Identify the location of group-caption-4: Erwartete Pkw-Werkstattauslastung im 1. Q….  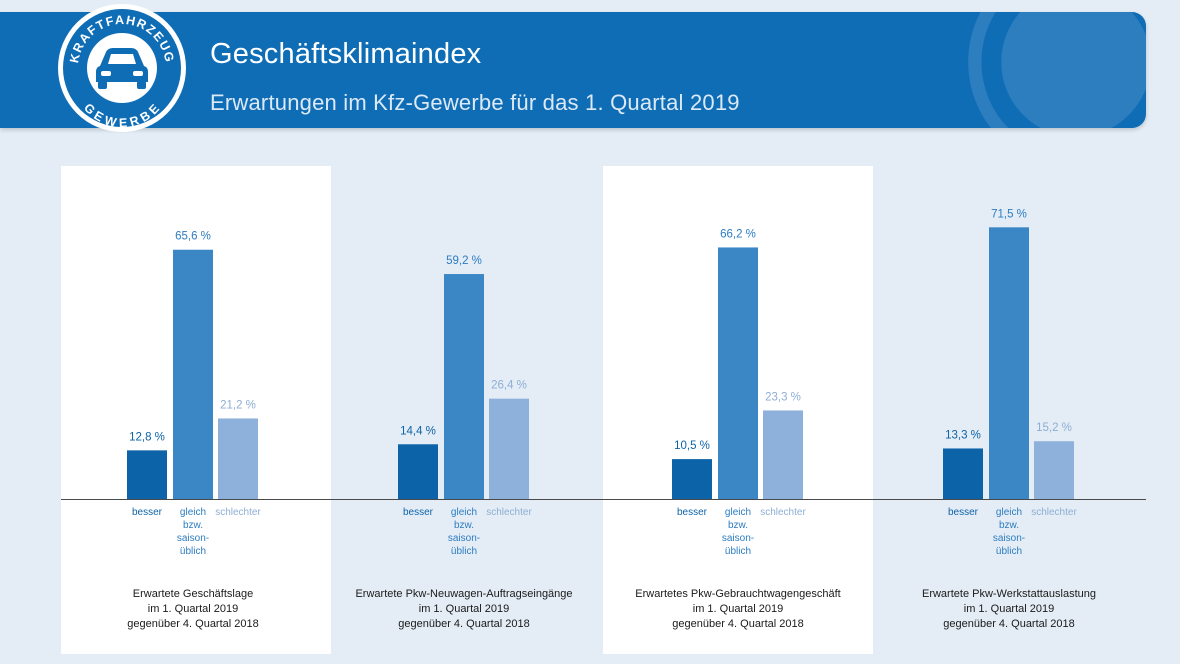
(1009, 609).